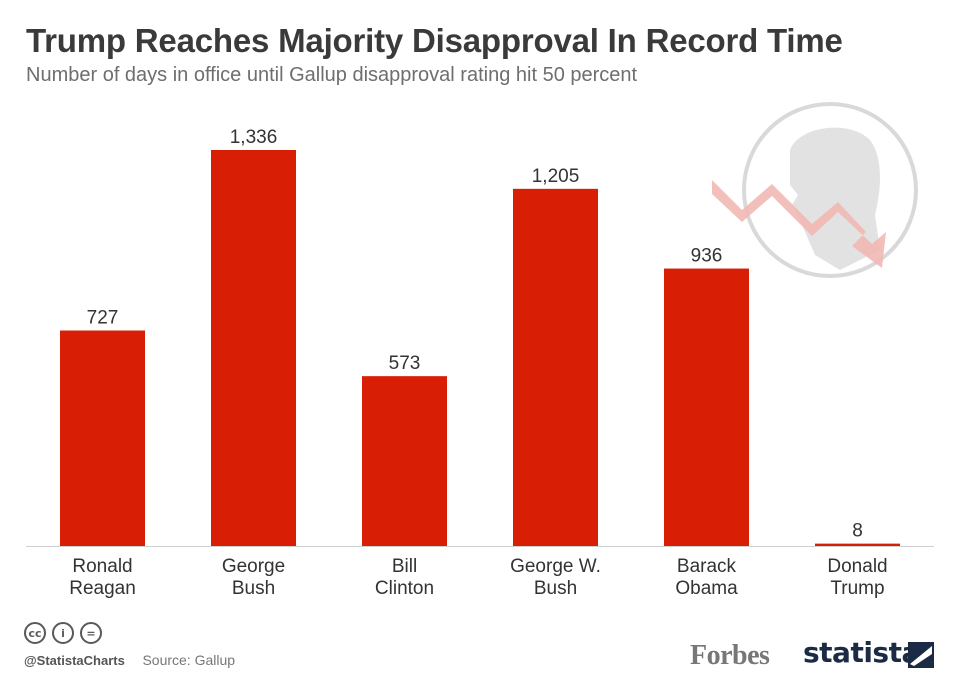 Image resolution: width=960 pixels, height=684 pixels. What do you see at coordinates (555, 566) in the screenshot?
I see `category-label: George W.` at bounding box center [555, 566].